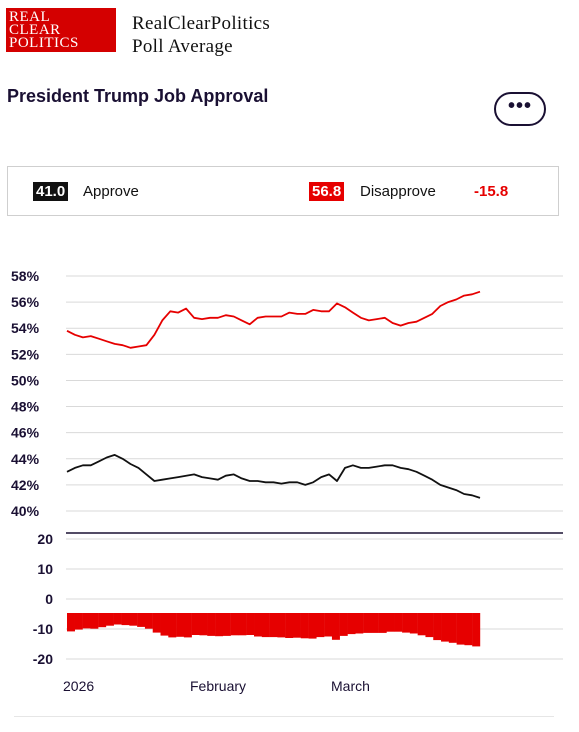 This screenshot has height=732, width=579. I want to click on more-options-button: •••, so click(520, 109).